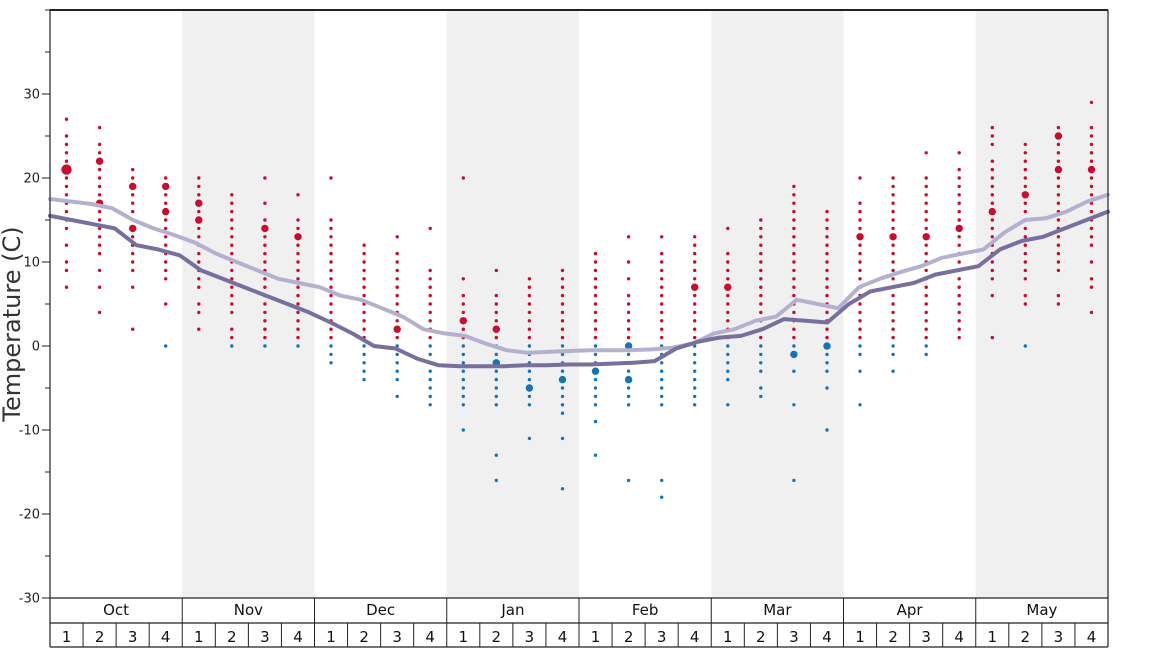  Describe the element at coordinates (777, 610) in the screenshot. I see `month-label: Mar` at that location.